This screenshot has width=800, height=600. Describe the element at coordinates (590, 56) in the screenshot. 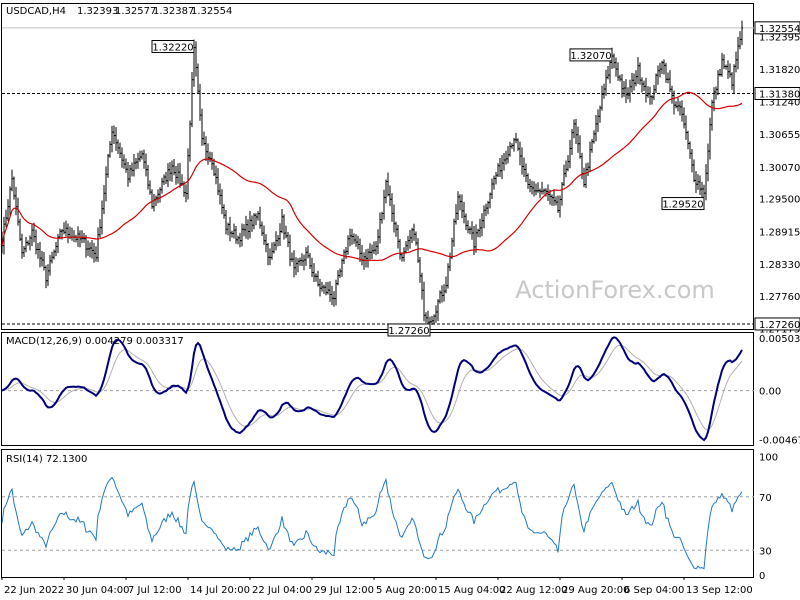

I see `annotation-label-1: 1.32070` at that location.